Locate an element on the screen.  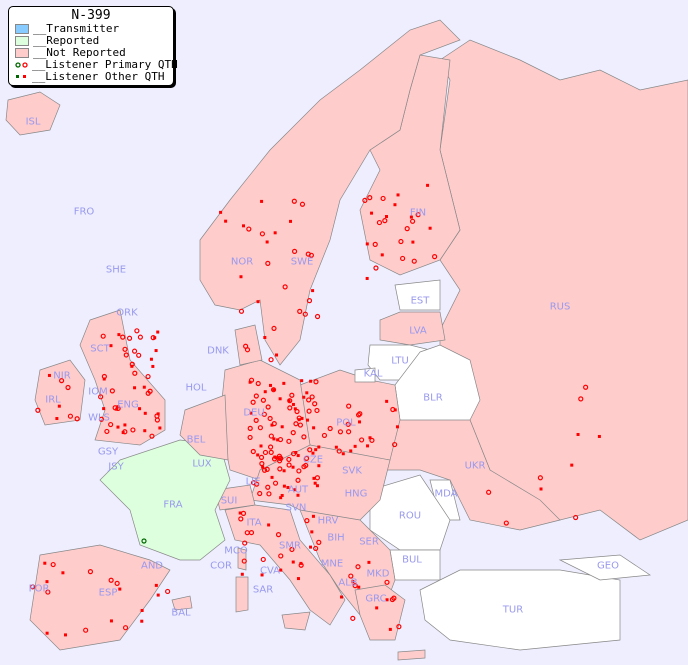
country-label-nir: NIR is located at coordinates (62, 376).